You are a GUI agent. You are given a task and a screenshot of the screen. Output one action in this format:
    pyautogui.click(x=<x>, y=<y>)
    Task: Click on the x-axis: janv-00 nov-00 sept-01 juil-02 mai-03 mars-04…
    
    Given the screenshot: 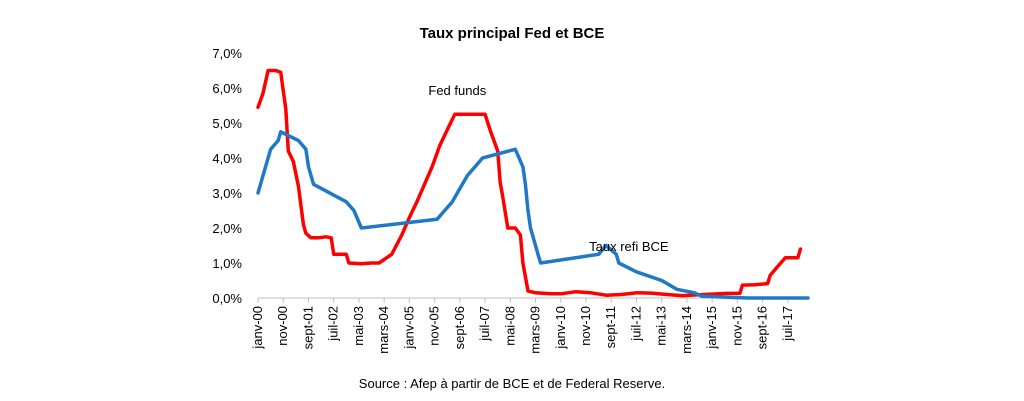 What is the action you would take?
    pyautogui.click(x=529, y=325)
    